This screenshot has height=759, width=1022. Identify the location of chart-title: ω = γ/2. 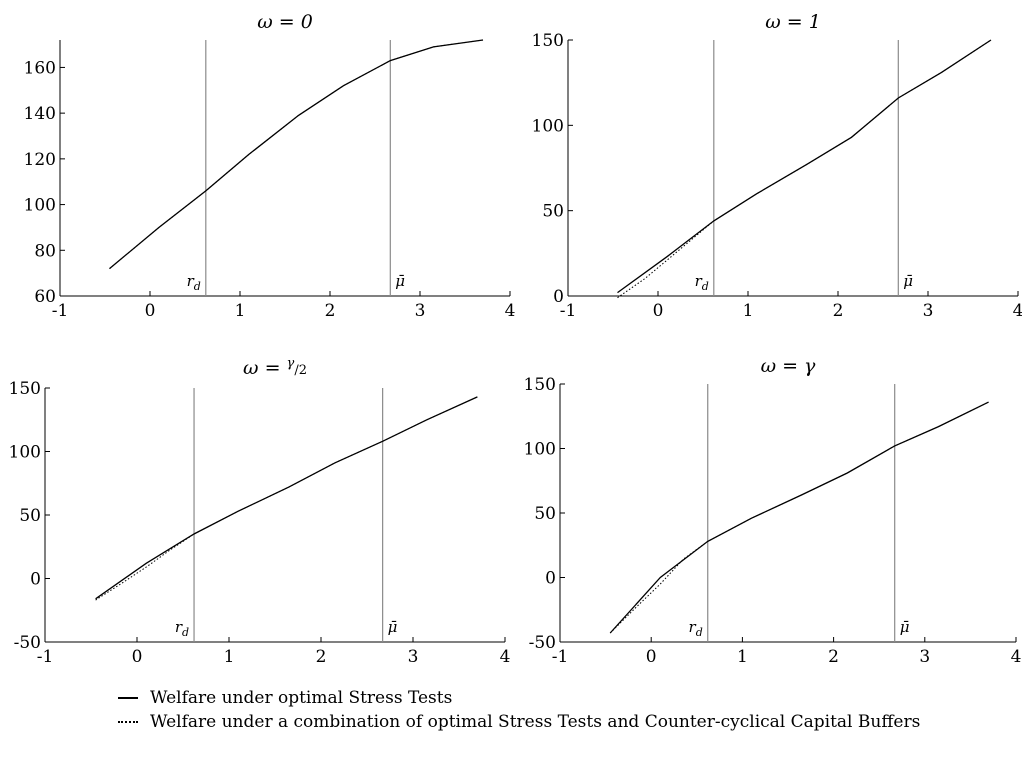
(275, 367).